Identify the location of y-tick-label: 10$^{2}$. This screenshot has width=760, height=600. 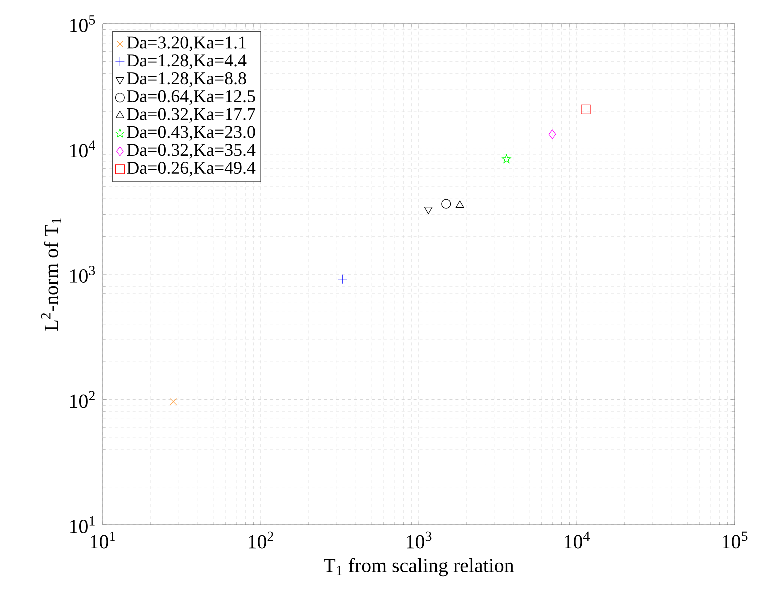
(82, 399).